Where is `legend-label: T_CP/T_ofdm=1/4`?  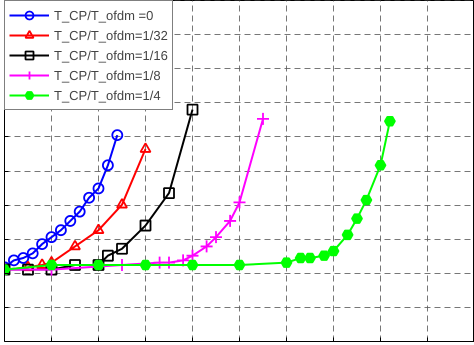
legend-label: T_CP/T_ofdm=1/4 is located at coordinates (107, 95).